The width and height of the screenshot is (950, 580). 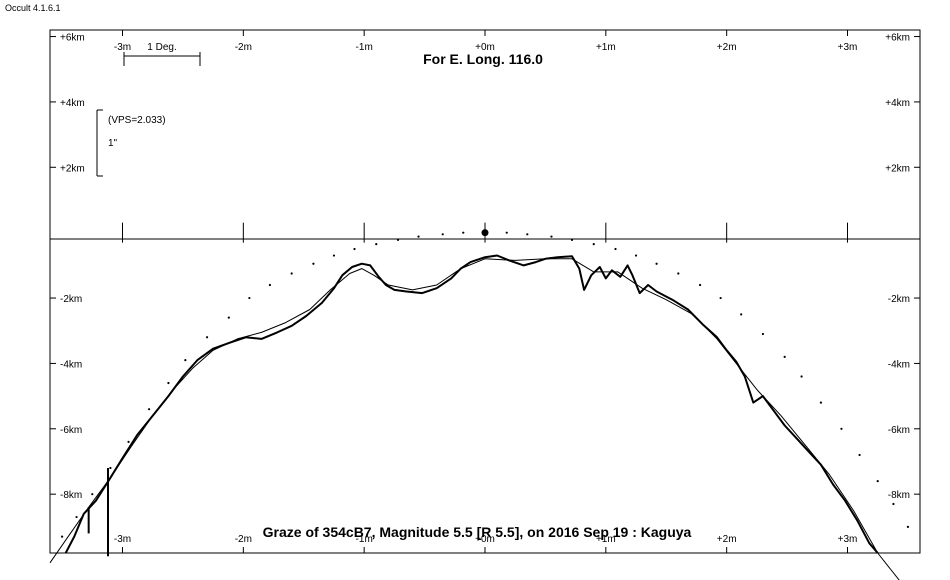 What do you see at coordinates (243, 539) in the screenshot?
I see `x-tick-label-bottom: -2m` at bounding box center [243, 539].